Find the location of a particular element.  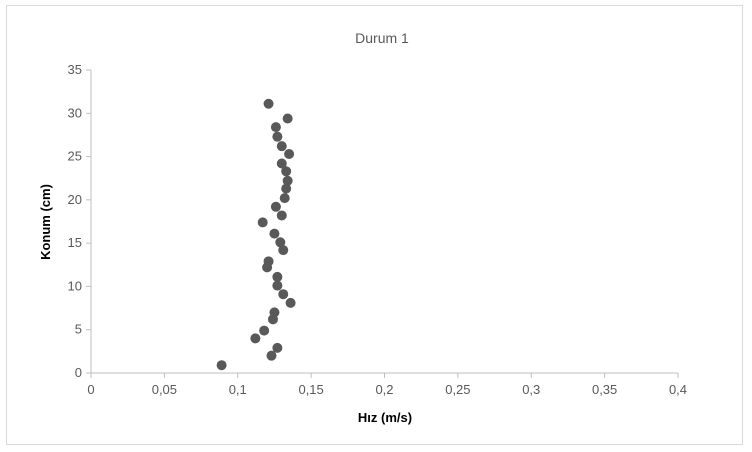

y-tick-label: 0 is located at coordinates (78, 372).